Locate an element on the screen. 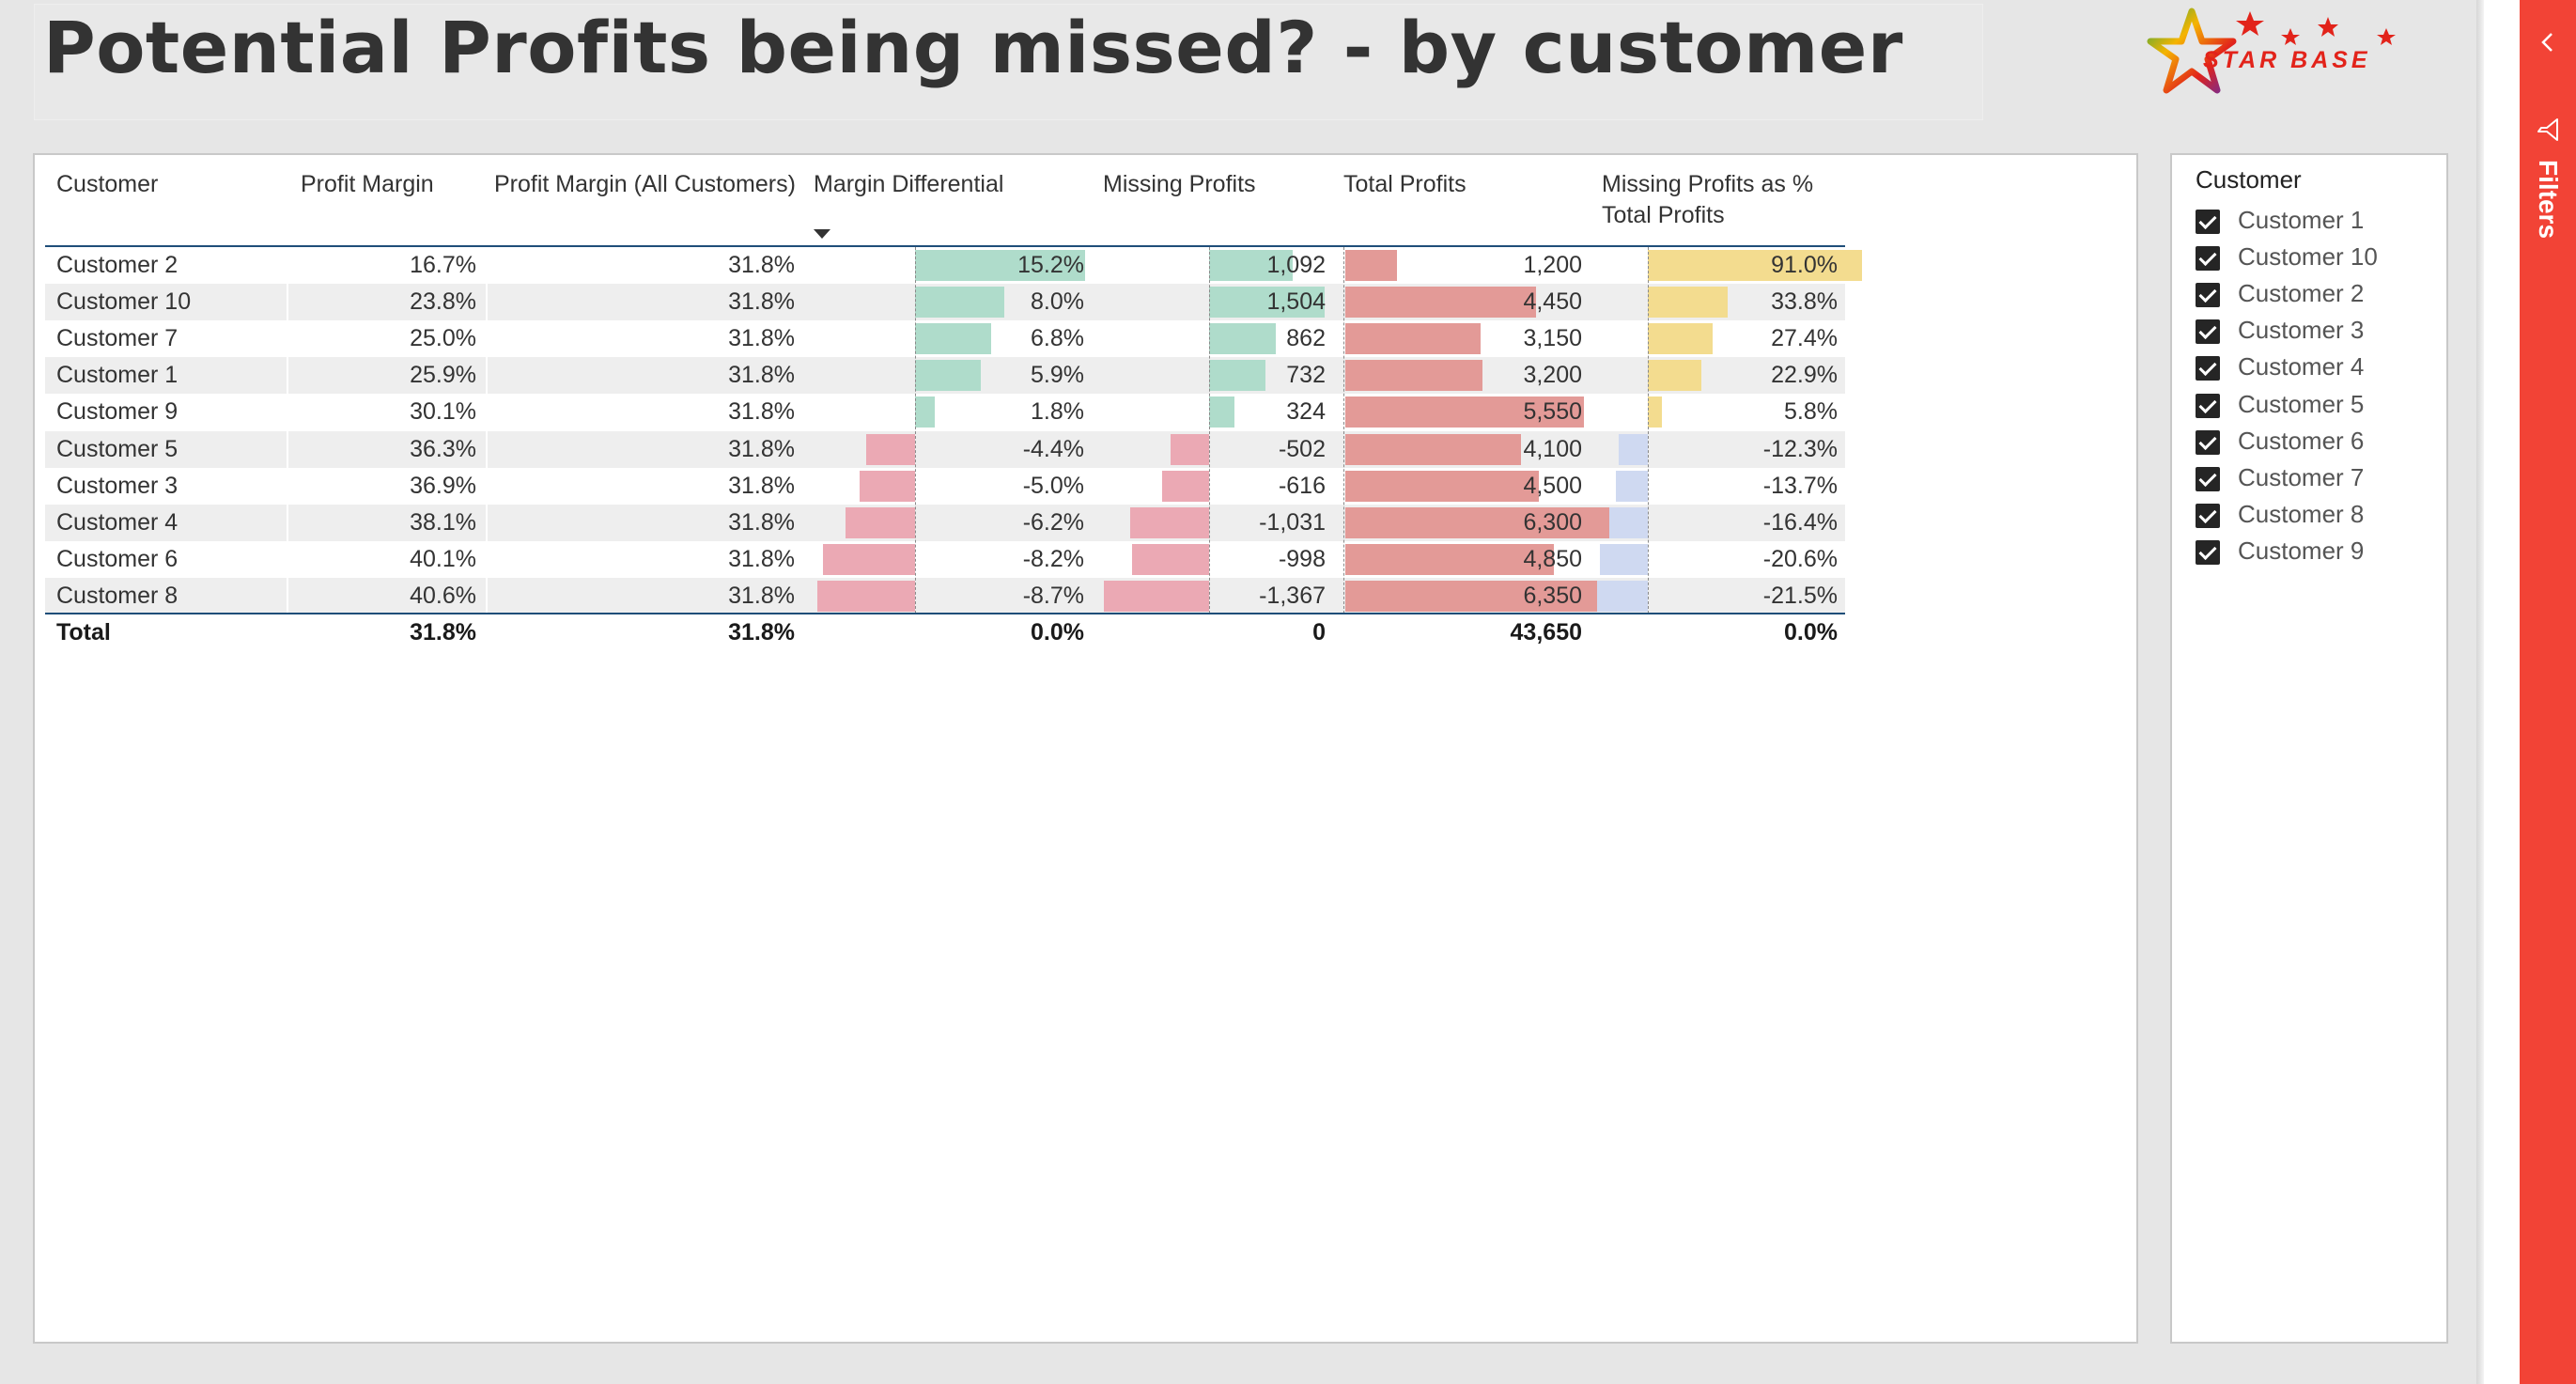  cell-missing-pct: 5.8% is located at coordinates (1811, 412).